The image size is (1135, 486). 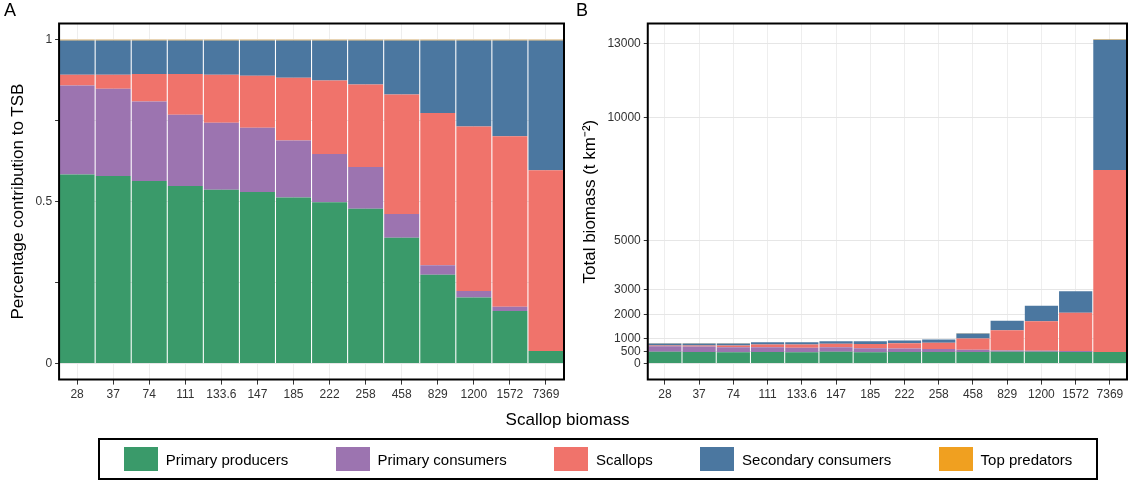 What do you see at coordinates (631, 350) in the screenshot?
I see `y-tick-label: 500` at bounding box center [631, 350].